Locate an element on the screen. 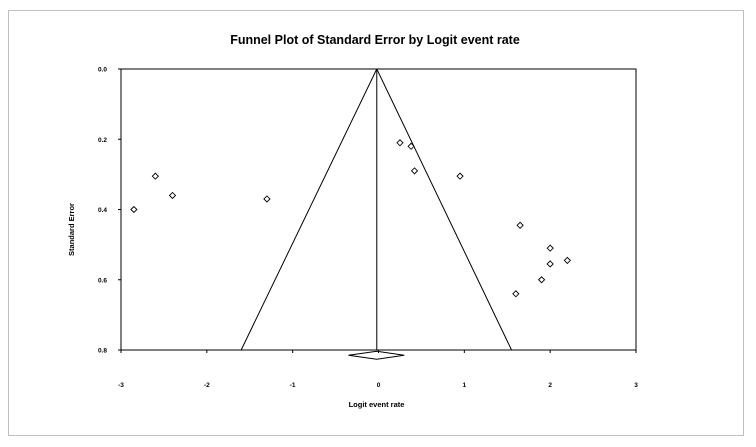 Image resolution: width=756 pixels, height=447 pixels. y-tick-label: 0.2 is located at coordinates (102, 140).